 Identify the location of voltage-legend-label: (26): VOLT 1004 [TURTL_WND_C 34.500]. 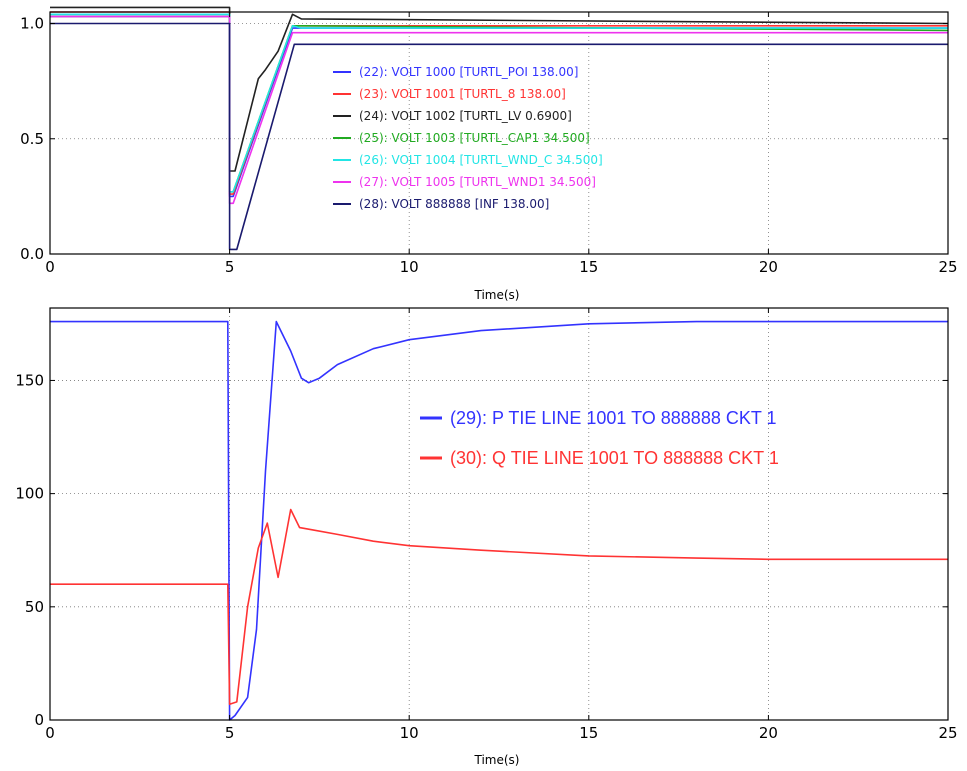
(481, 160).